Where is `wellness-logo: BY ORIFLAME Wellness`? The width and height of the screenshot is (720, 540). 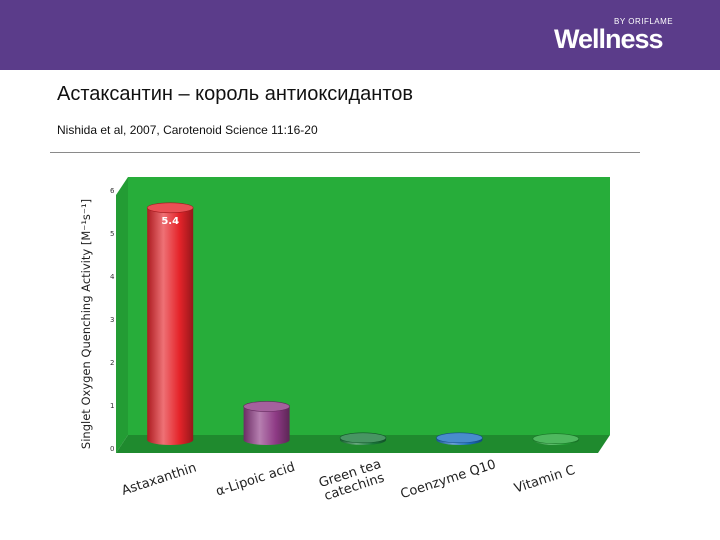
wellness-logo: BY ORIFLAME Wellness is located at coordinates (619, 34).